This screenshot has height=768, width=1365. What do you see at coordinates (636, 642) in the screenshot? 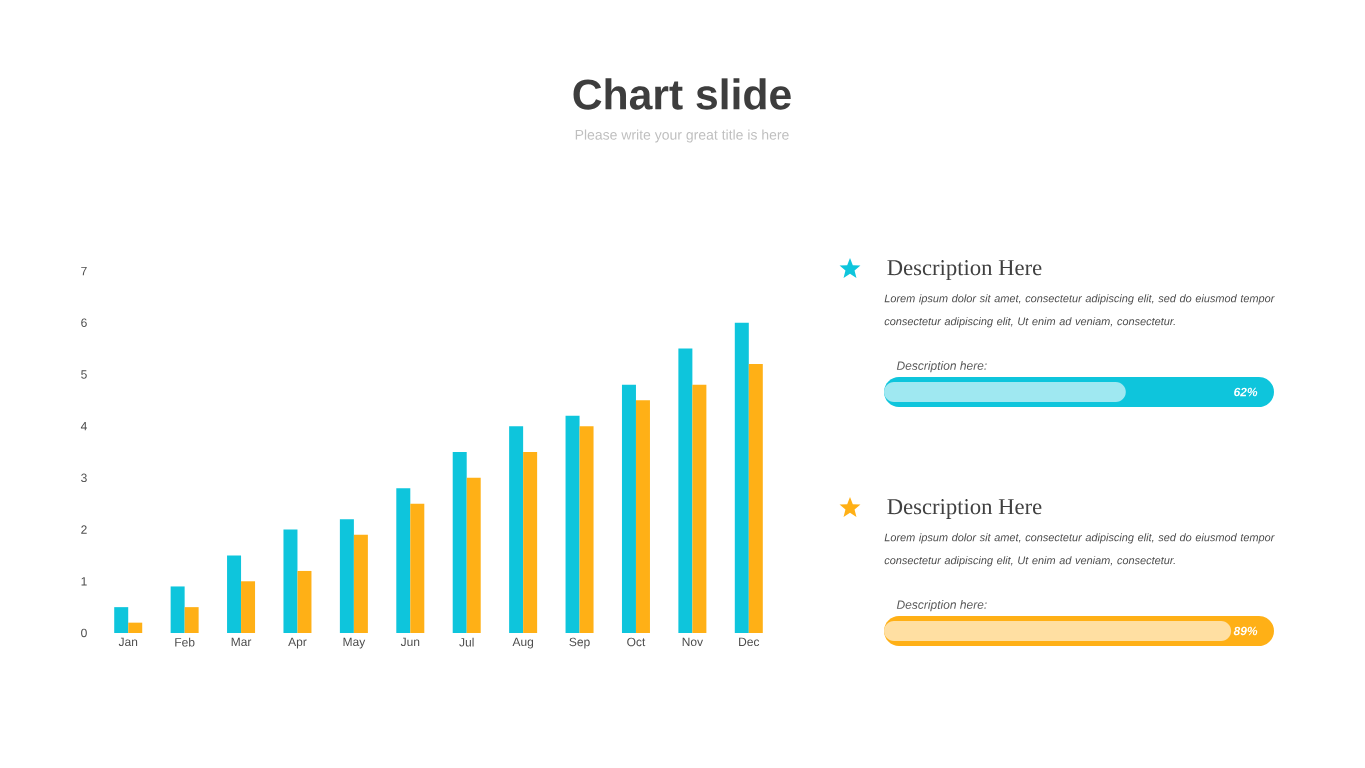
I see `x-tick-label: Oct` at bounding box center [636, 642].